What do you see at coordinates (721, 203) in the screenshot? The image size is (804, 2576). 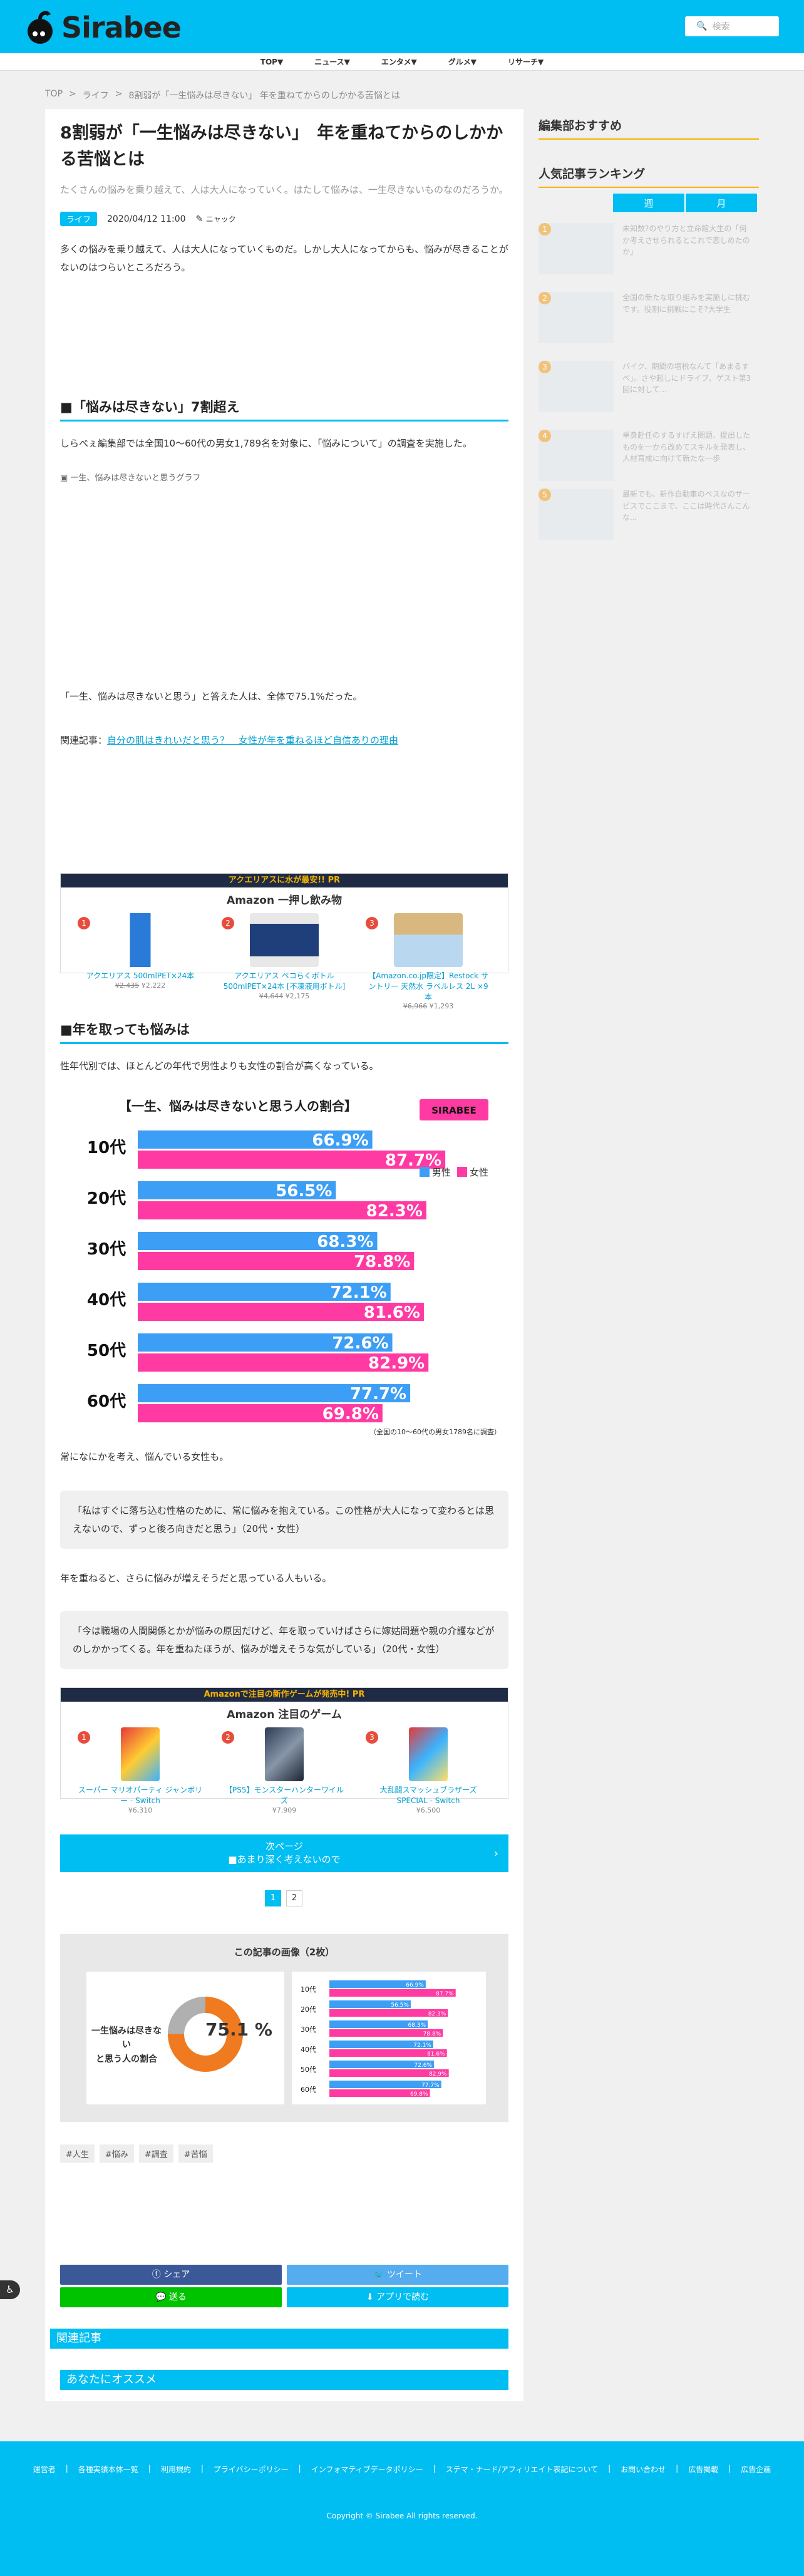 I see `tab-month: 月` at bounding box center [721, 203].